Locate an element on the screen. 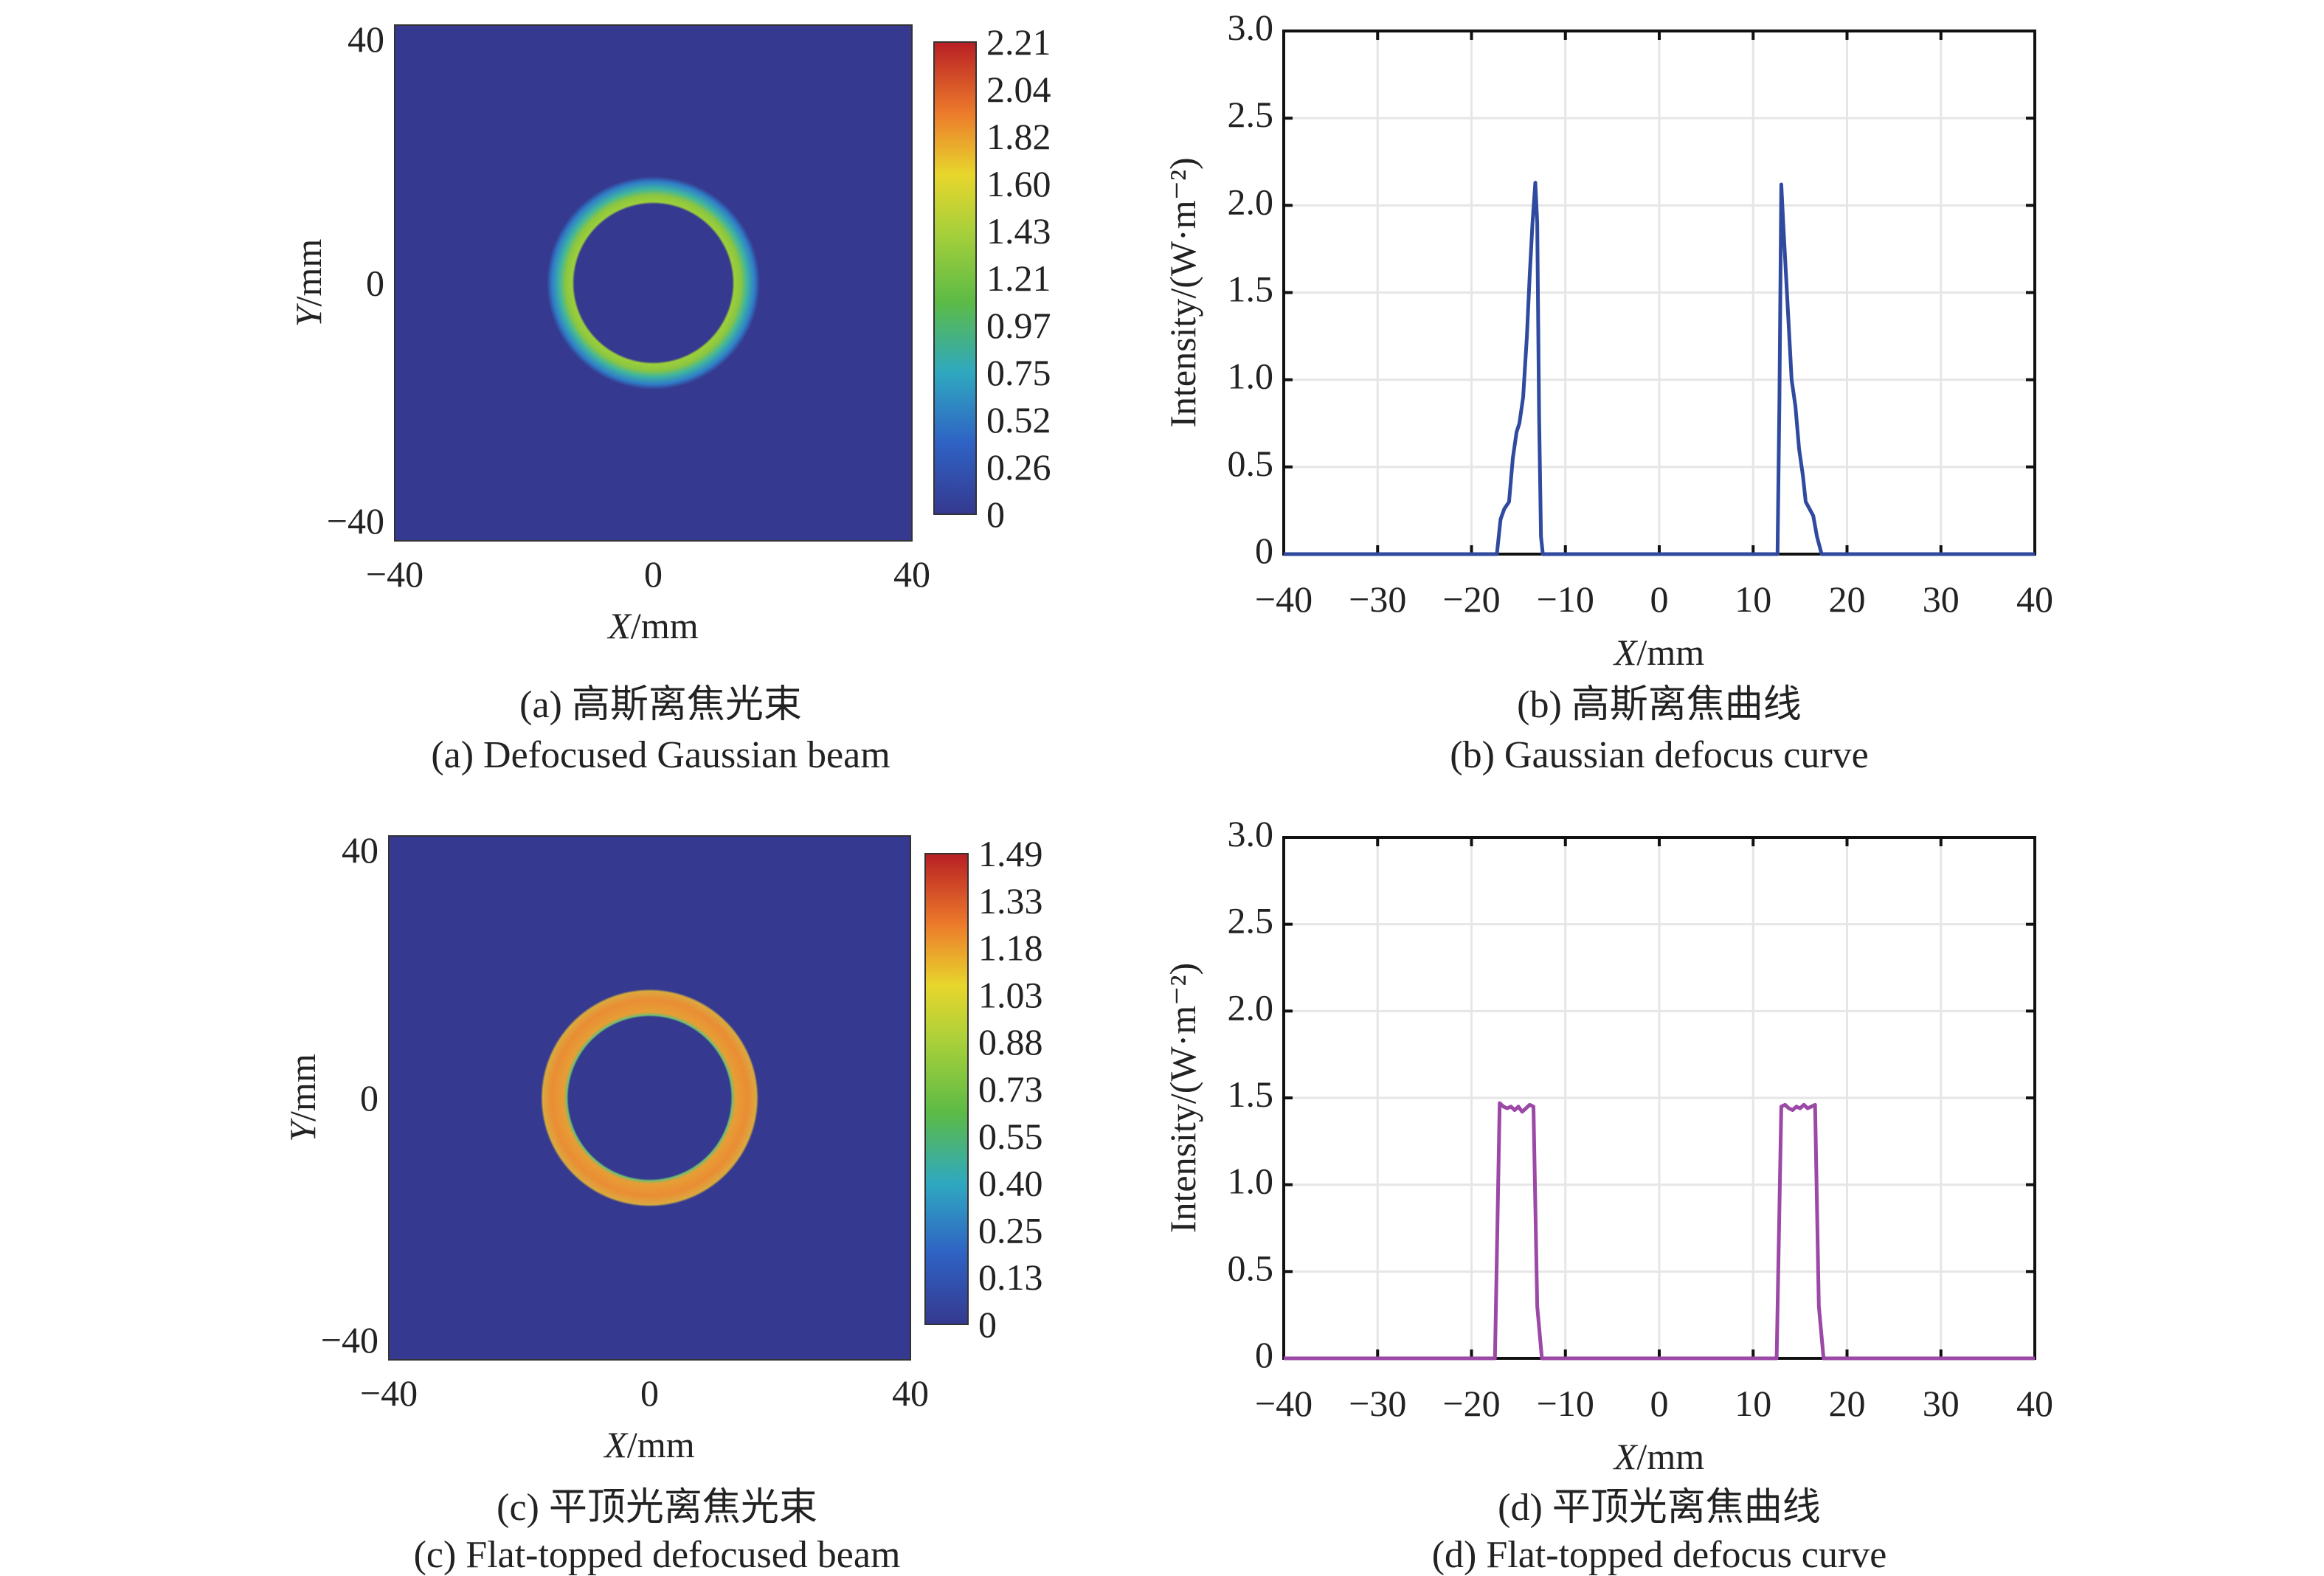 This screenshot has width=2324, height=1576. caption-english: (c) Flat-topped defocused beam is located at coordinates (657, 1555).